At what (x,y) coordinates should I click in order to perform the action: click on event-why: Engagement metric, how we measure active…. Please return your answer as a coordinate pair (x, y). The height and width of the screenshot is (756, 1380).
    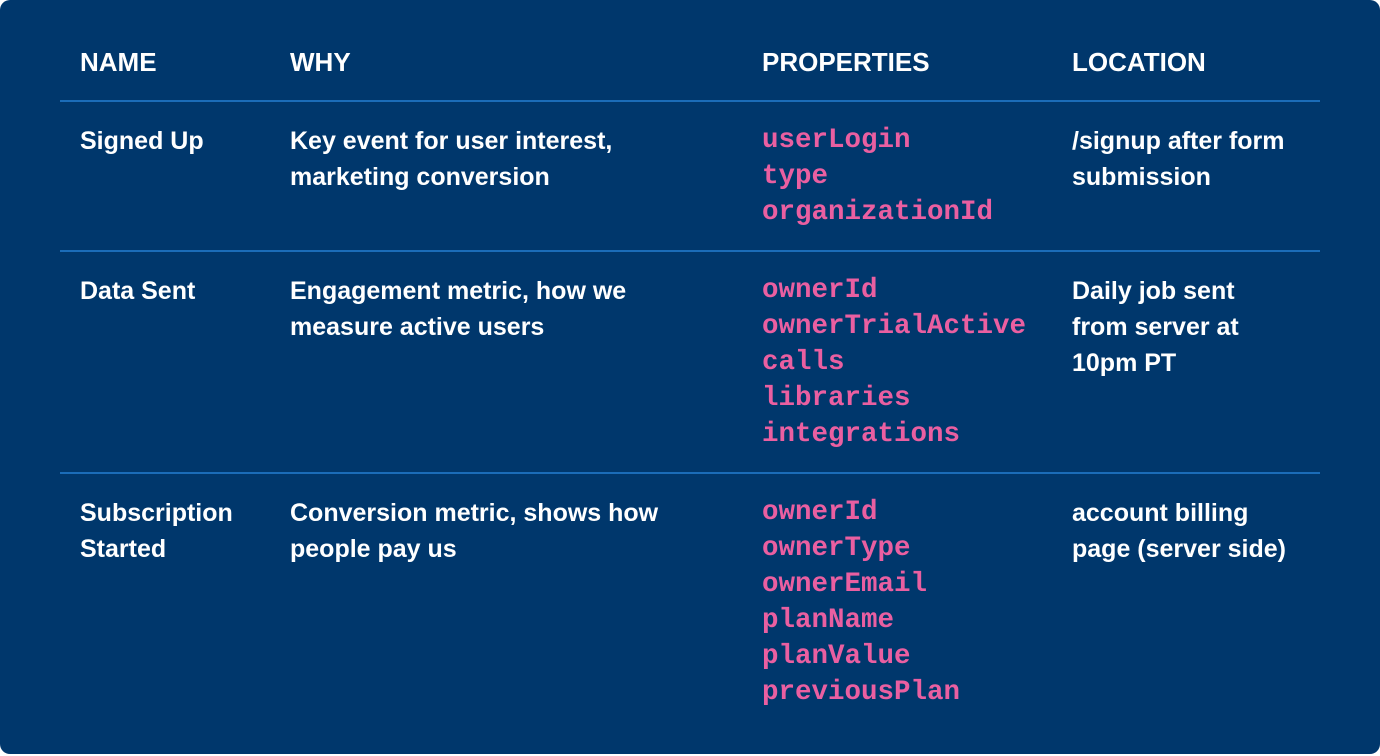
    Looking at the image, I should click on (458, 309).